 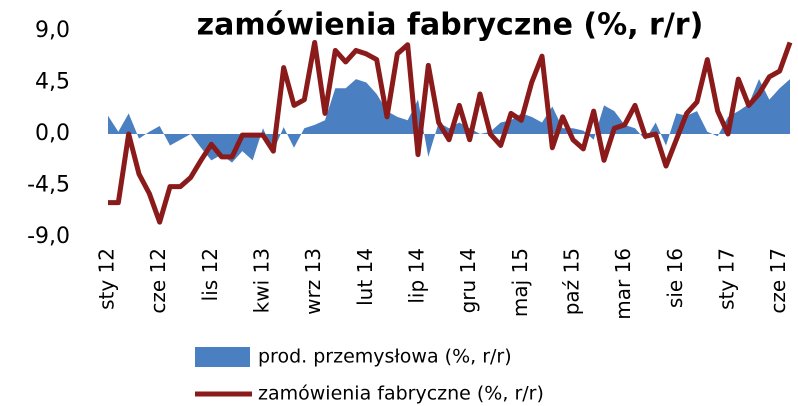 I want to click on legend-label: prod. przemysłowa (%, r/r), so click(x=385, y=357).